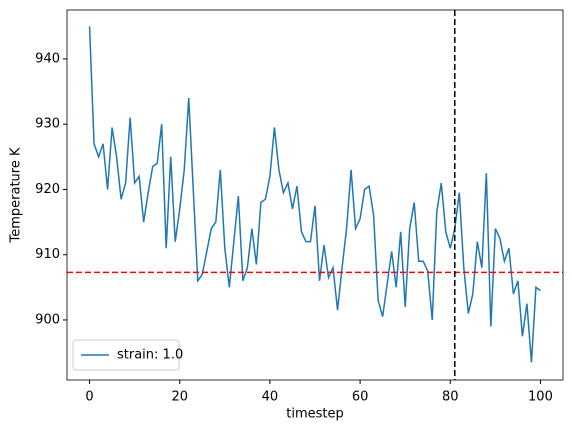 The height and width of the screenshot is (437, 572). I want to click on x-tick-label: 40, so click(270, 397).